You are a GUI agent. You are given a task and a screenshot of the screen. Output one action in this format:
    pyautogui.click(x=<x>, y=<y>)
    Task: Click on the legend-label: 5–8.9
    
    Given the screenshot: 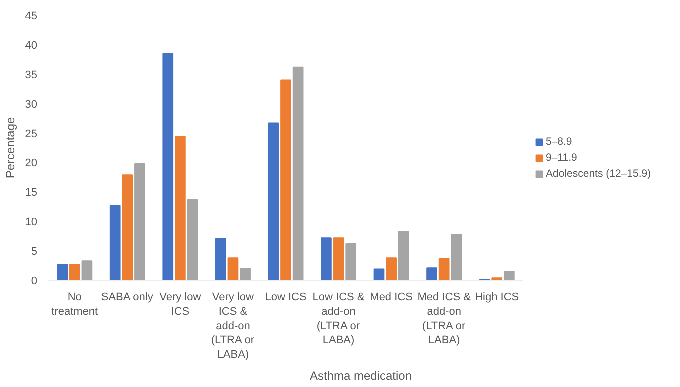 What is the action you would take?
    pyautogui.click(x=559, y=142)
    